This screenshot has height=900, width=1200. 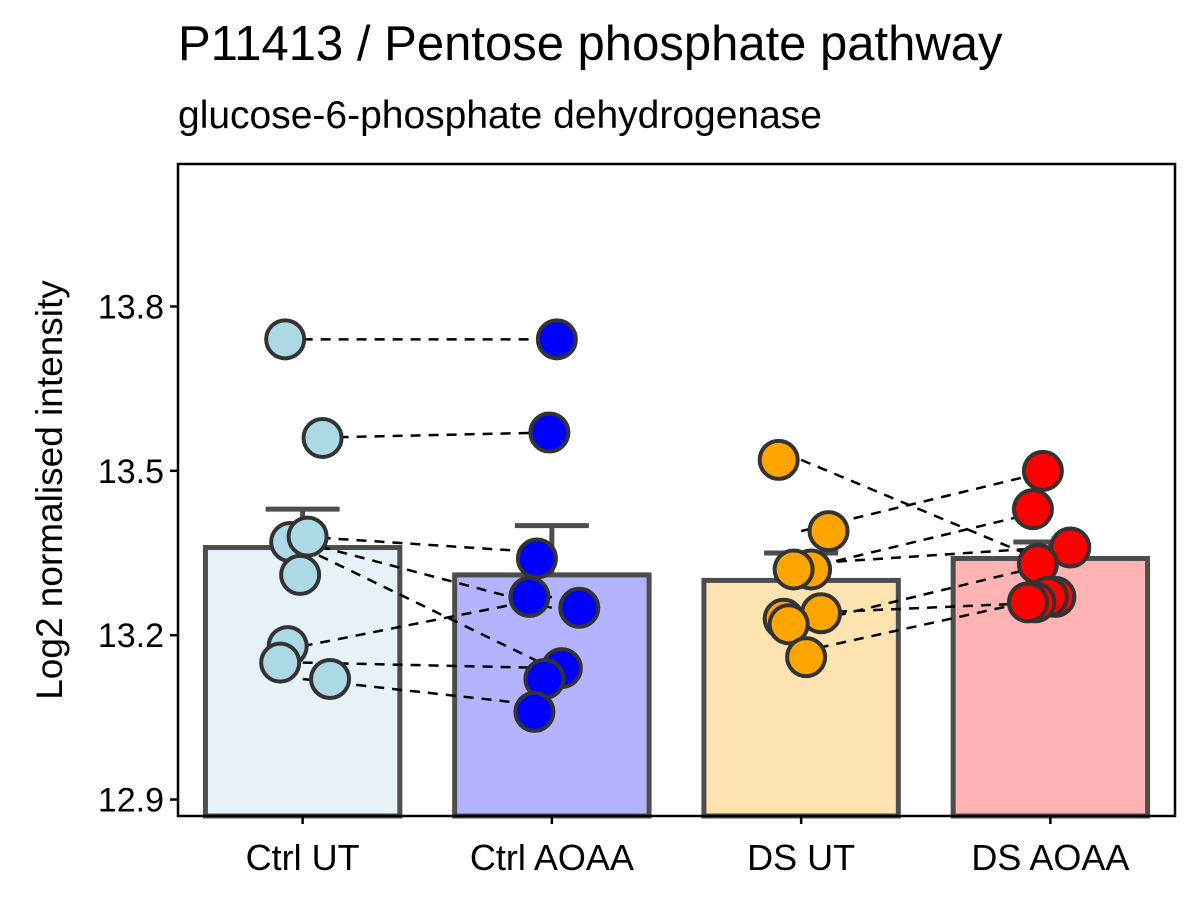 What do you see at coordinates (801, 857) in the screenshot?
I see `x-tick-label: DS UT` at bounding box center [801, 857].